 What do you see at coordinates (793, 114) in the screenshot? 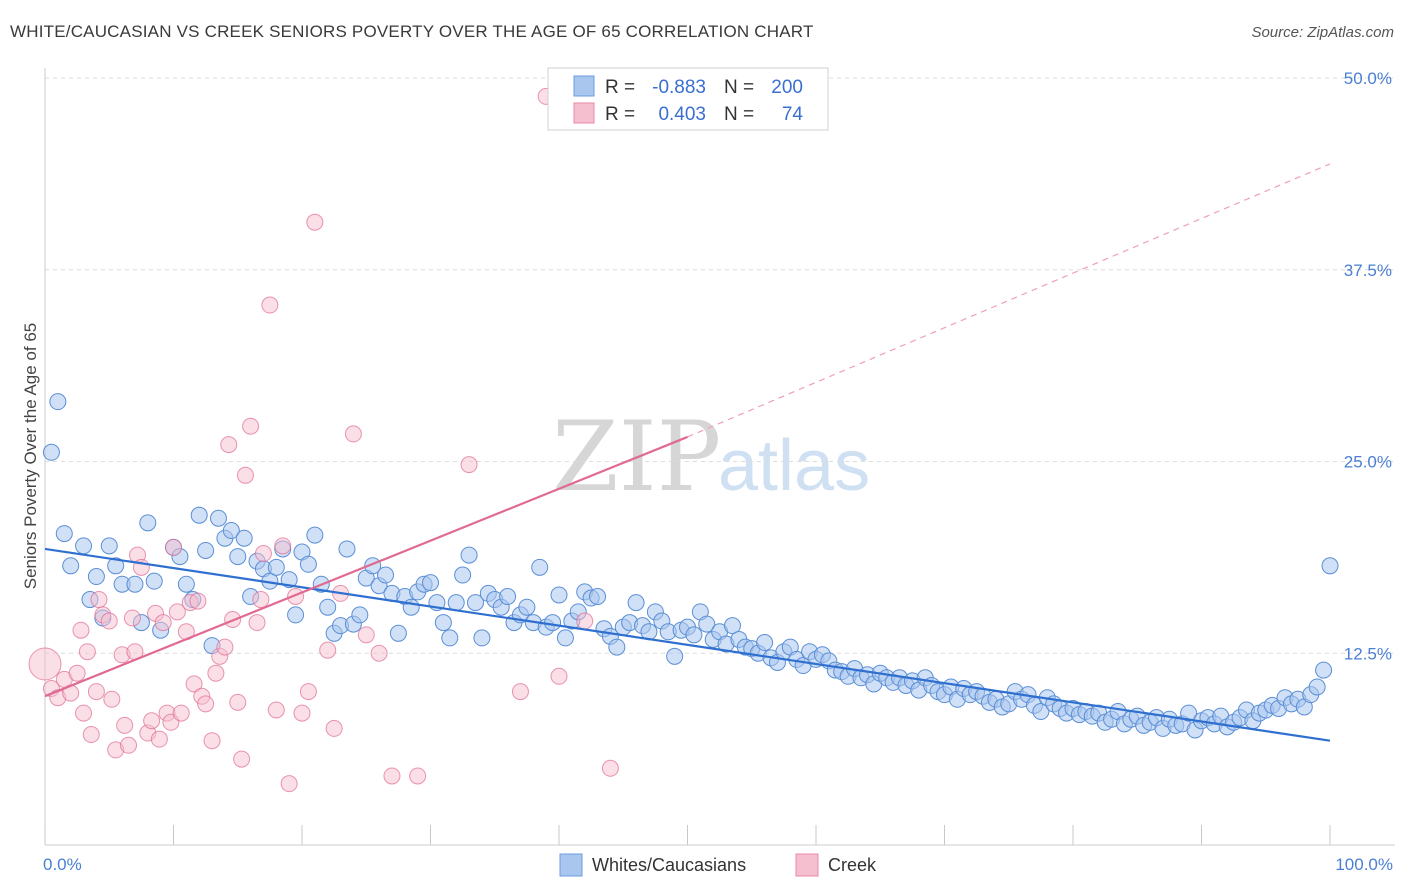
I see `legend-n-value-2: 74` at bounding box center [793, 114].